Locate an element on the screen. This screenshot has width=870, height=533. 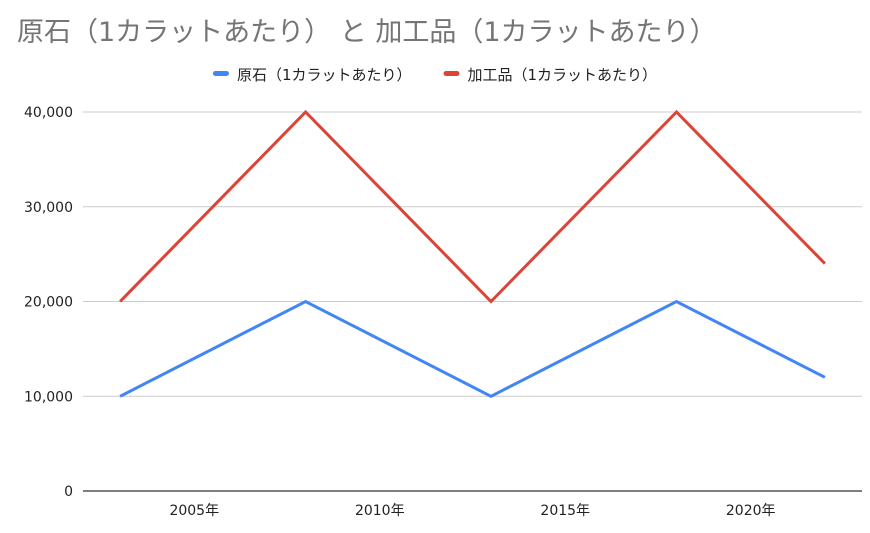
legend-item-1: 加工品（1カラットあたり） is located at coordinates (550, 75).